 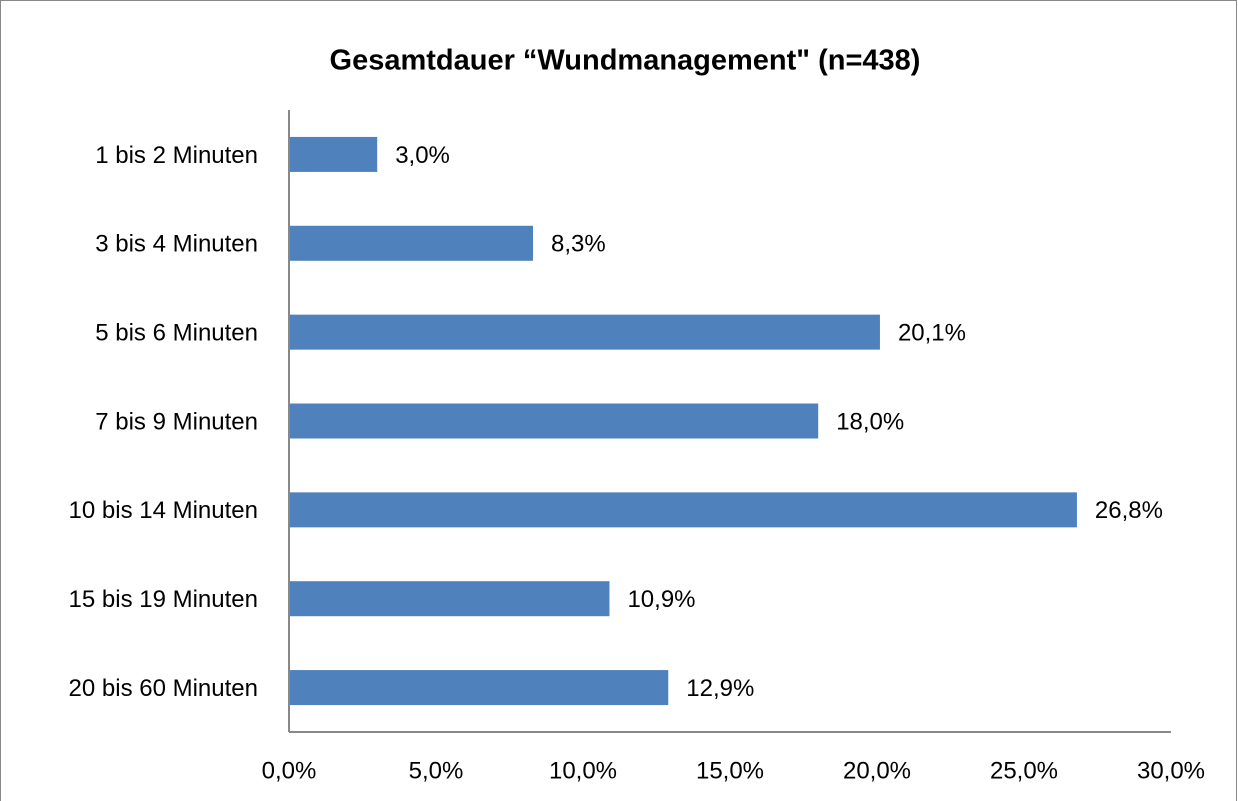 I want to click on y-tick-label: 5 bis 6 Minuten, so click(x=176, y=332).